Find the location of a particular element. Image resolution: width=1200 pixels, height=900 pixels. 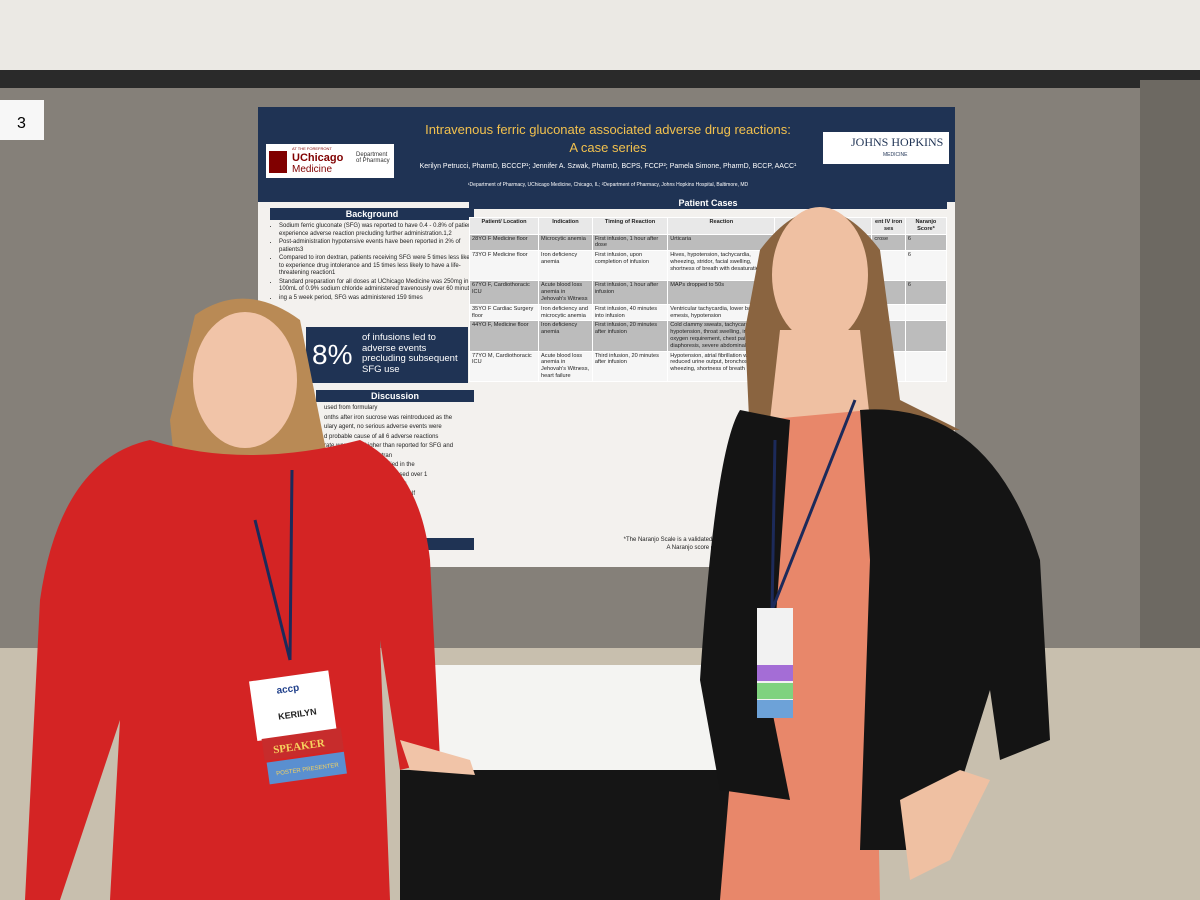

board-number: 3 is located at coordinates (21, 123).